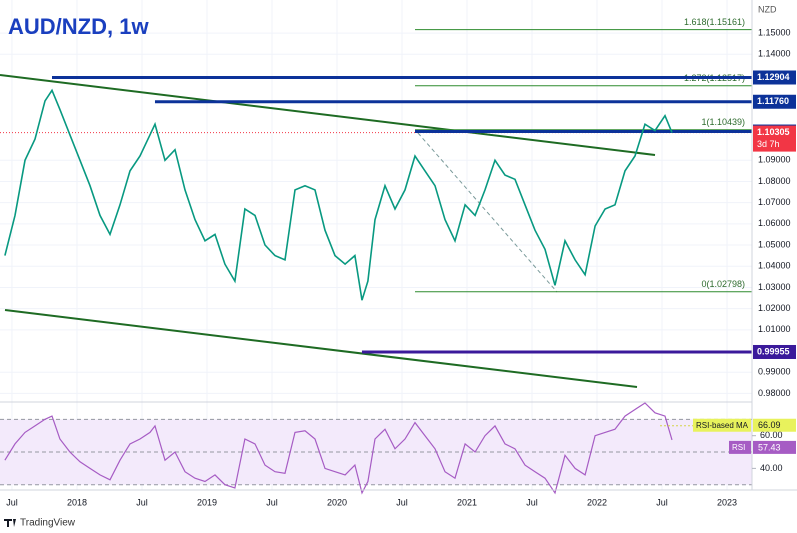 The image size is (797, 533). What do you see at coordinates (328, 115) in the screenshot?
I see `trend-line-upper` at bounding box center [328, 115].